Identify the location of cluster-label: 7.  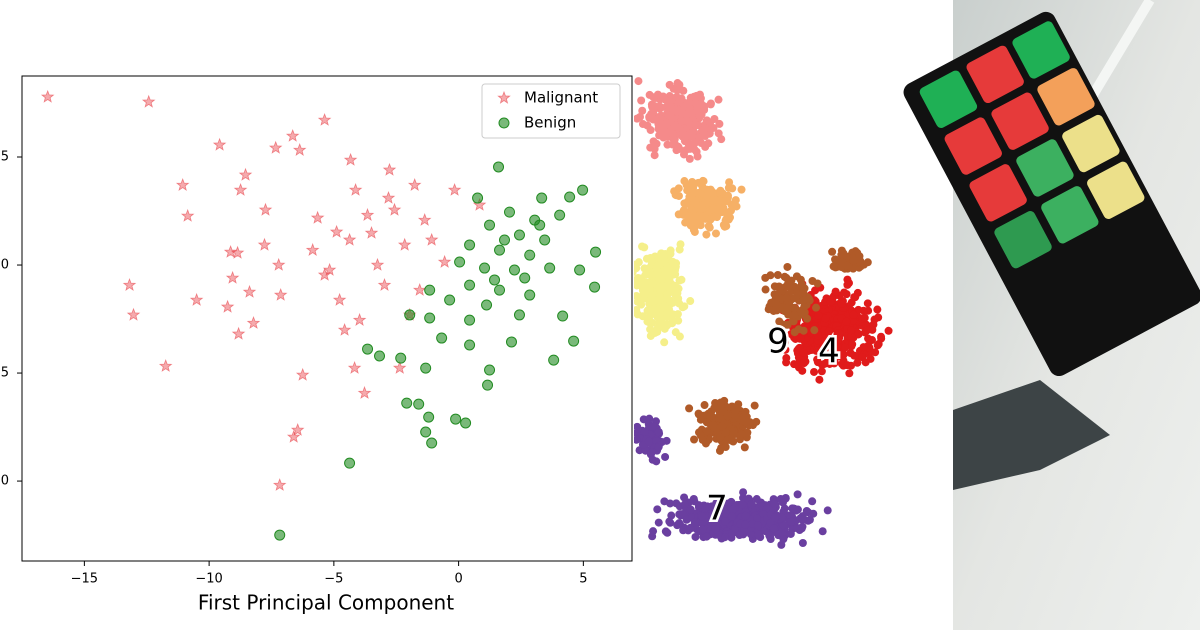
(717, 509).